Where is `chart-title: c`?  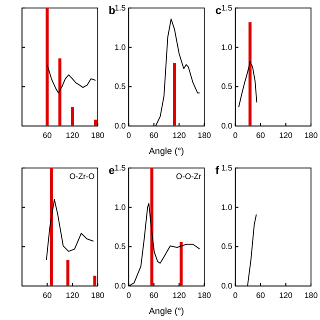 chart-title: c is located at coordinates (218, 11).